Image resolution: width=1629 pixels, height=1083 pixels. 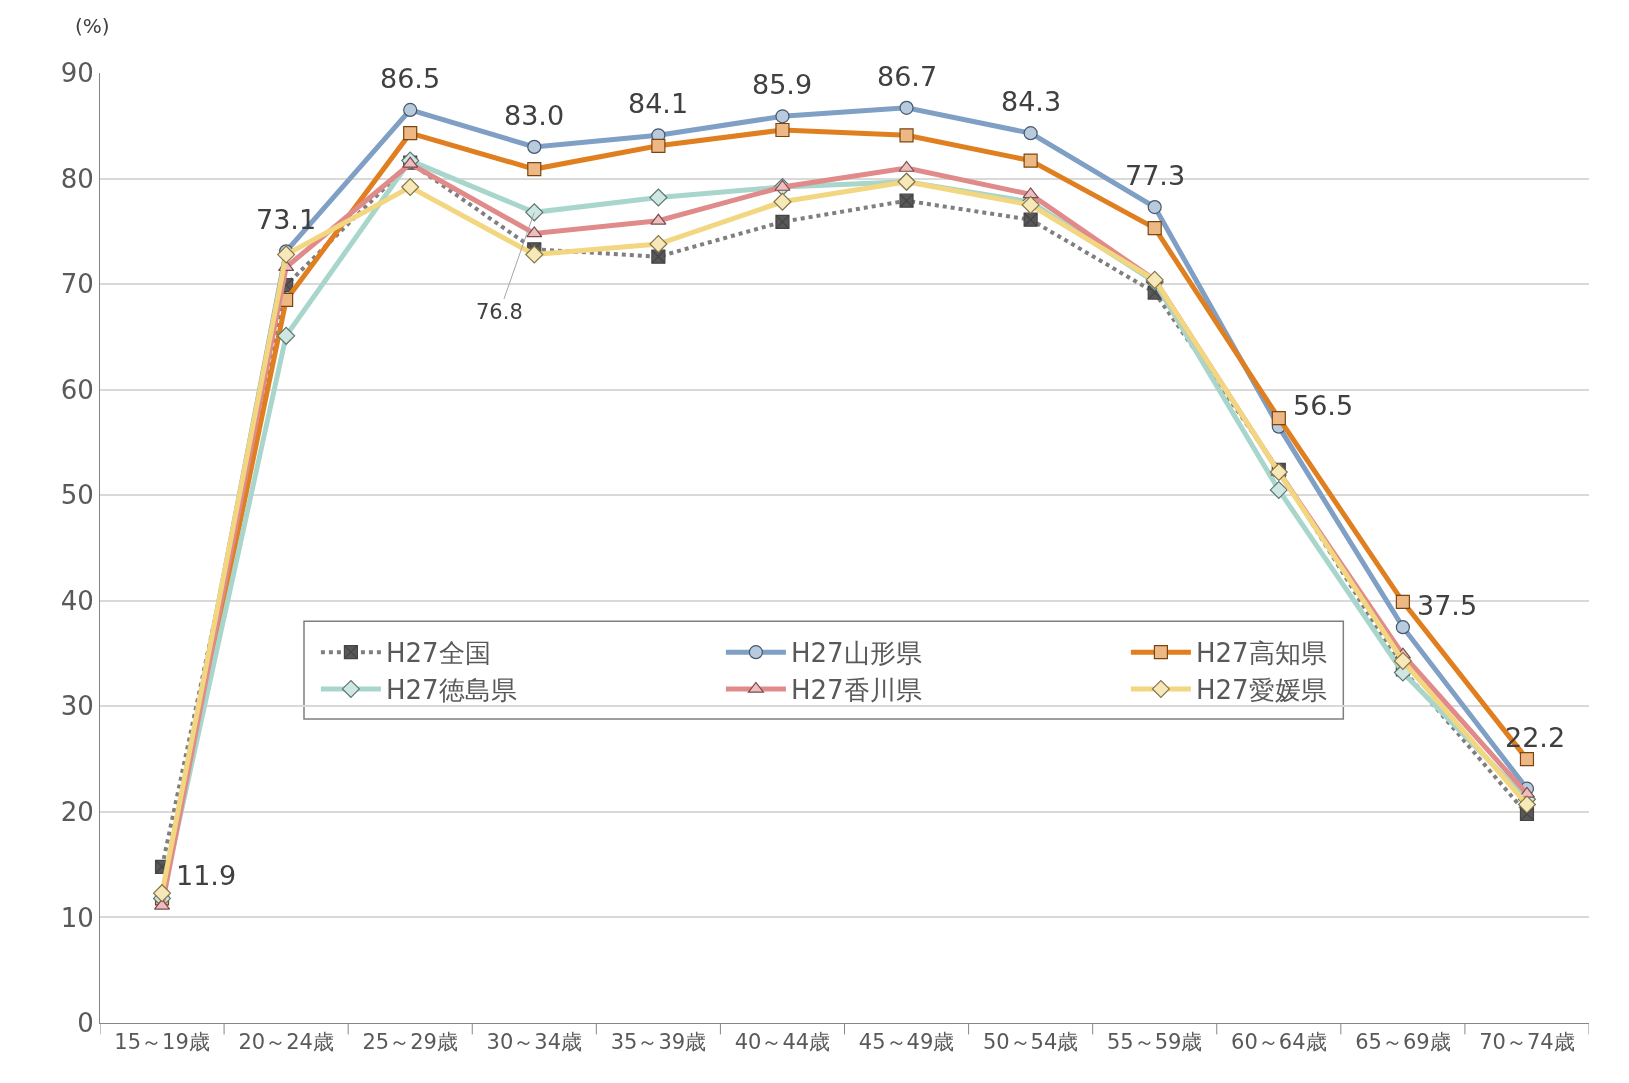 What do you see at coordinates (286, 1042) in the screenshot?
I see `x-tick-label: 20～24歳` at bounding box center [286, 1042].